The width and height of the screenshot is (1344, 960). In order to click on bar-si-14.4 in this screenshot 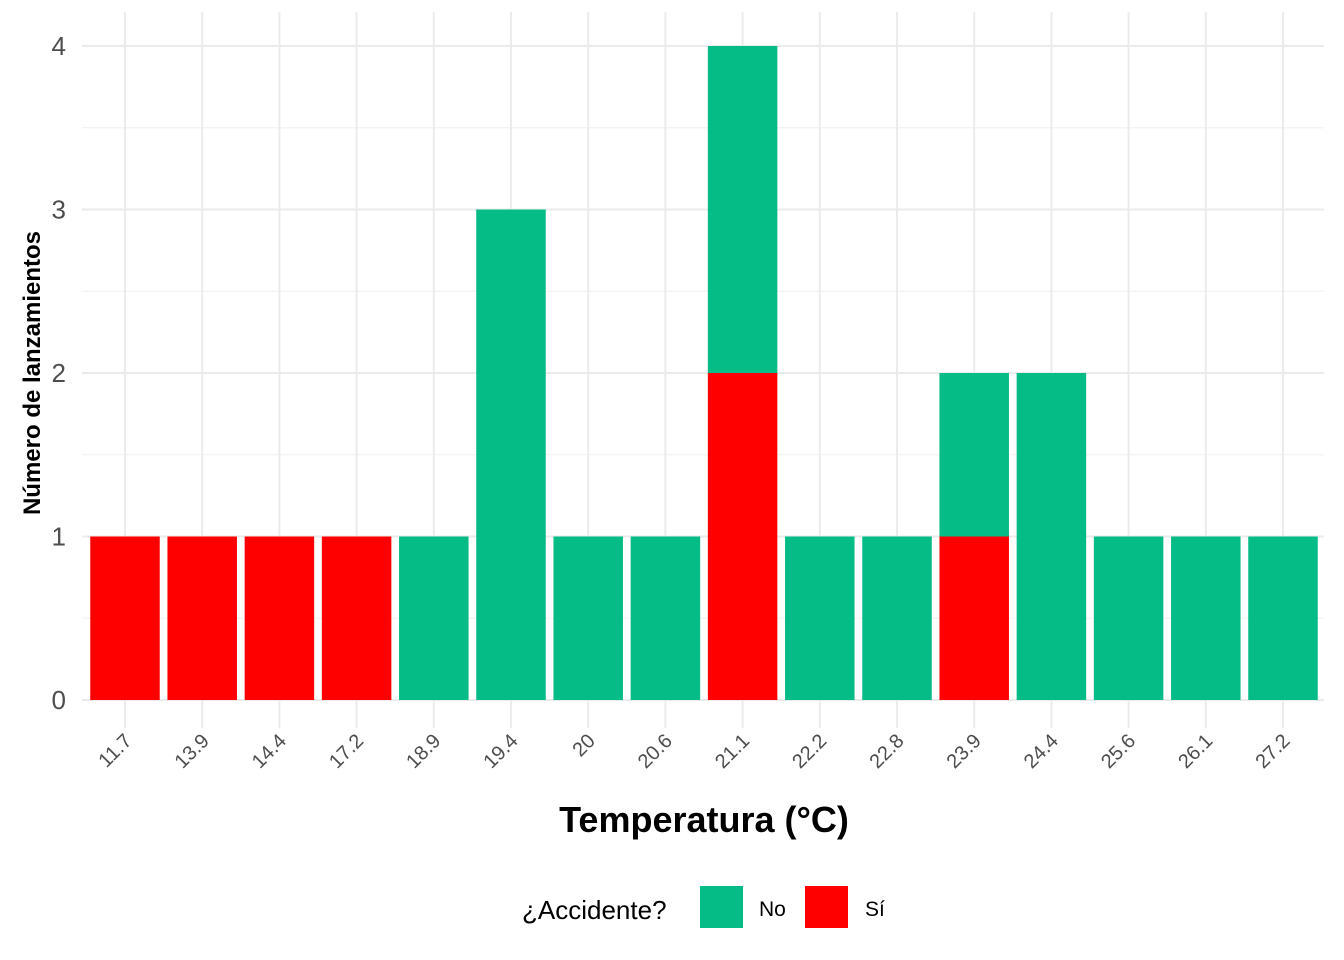, I will do `click(279, 618)`.